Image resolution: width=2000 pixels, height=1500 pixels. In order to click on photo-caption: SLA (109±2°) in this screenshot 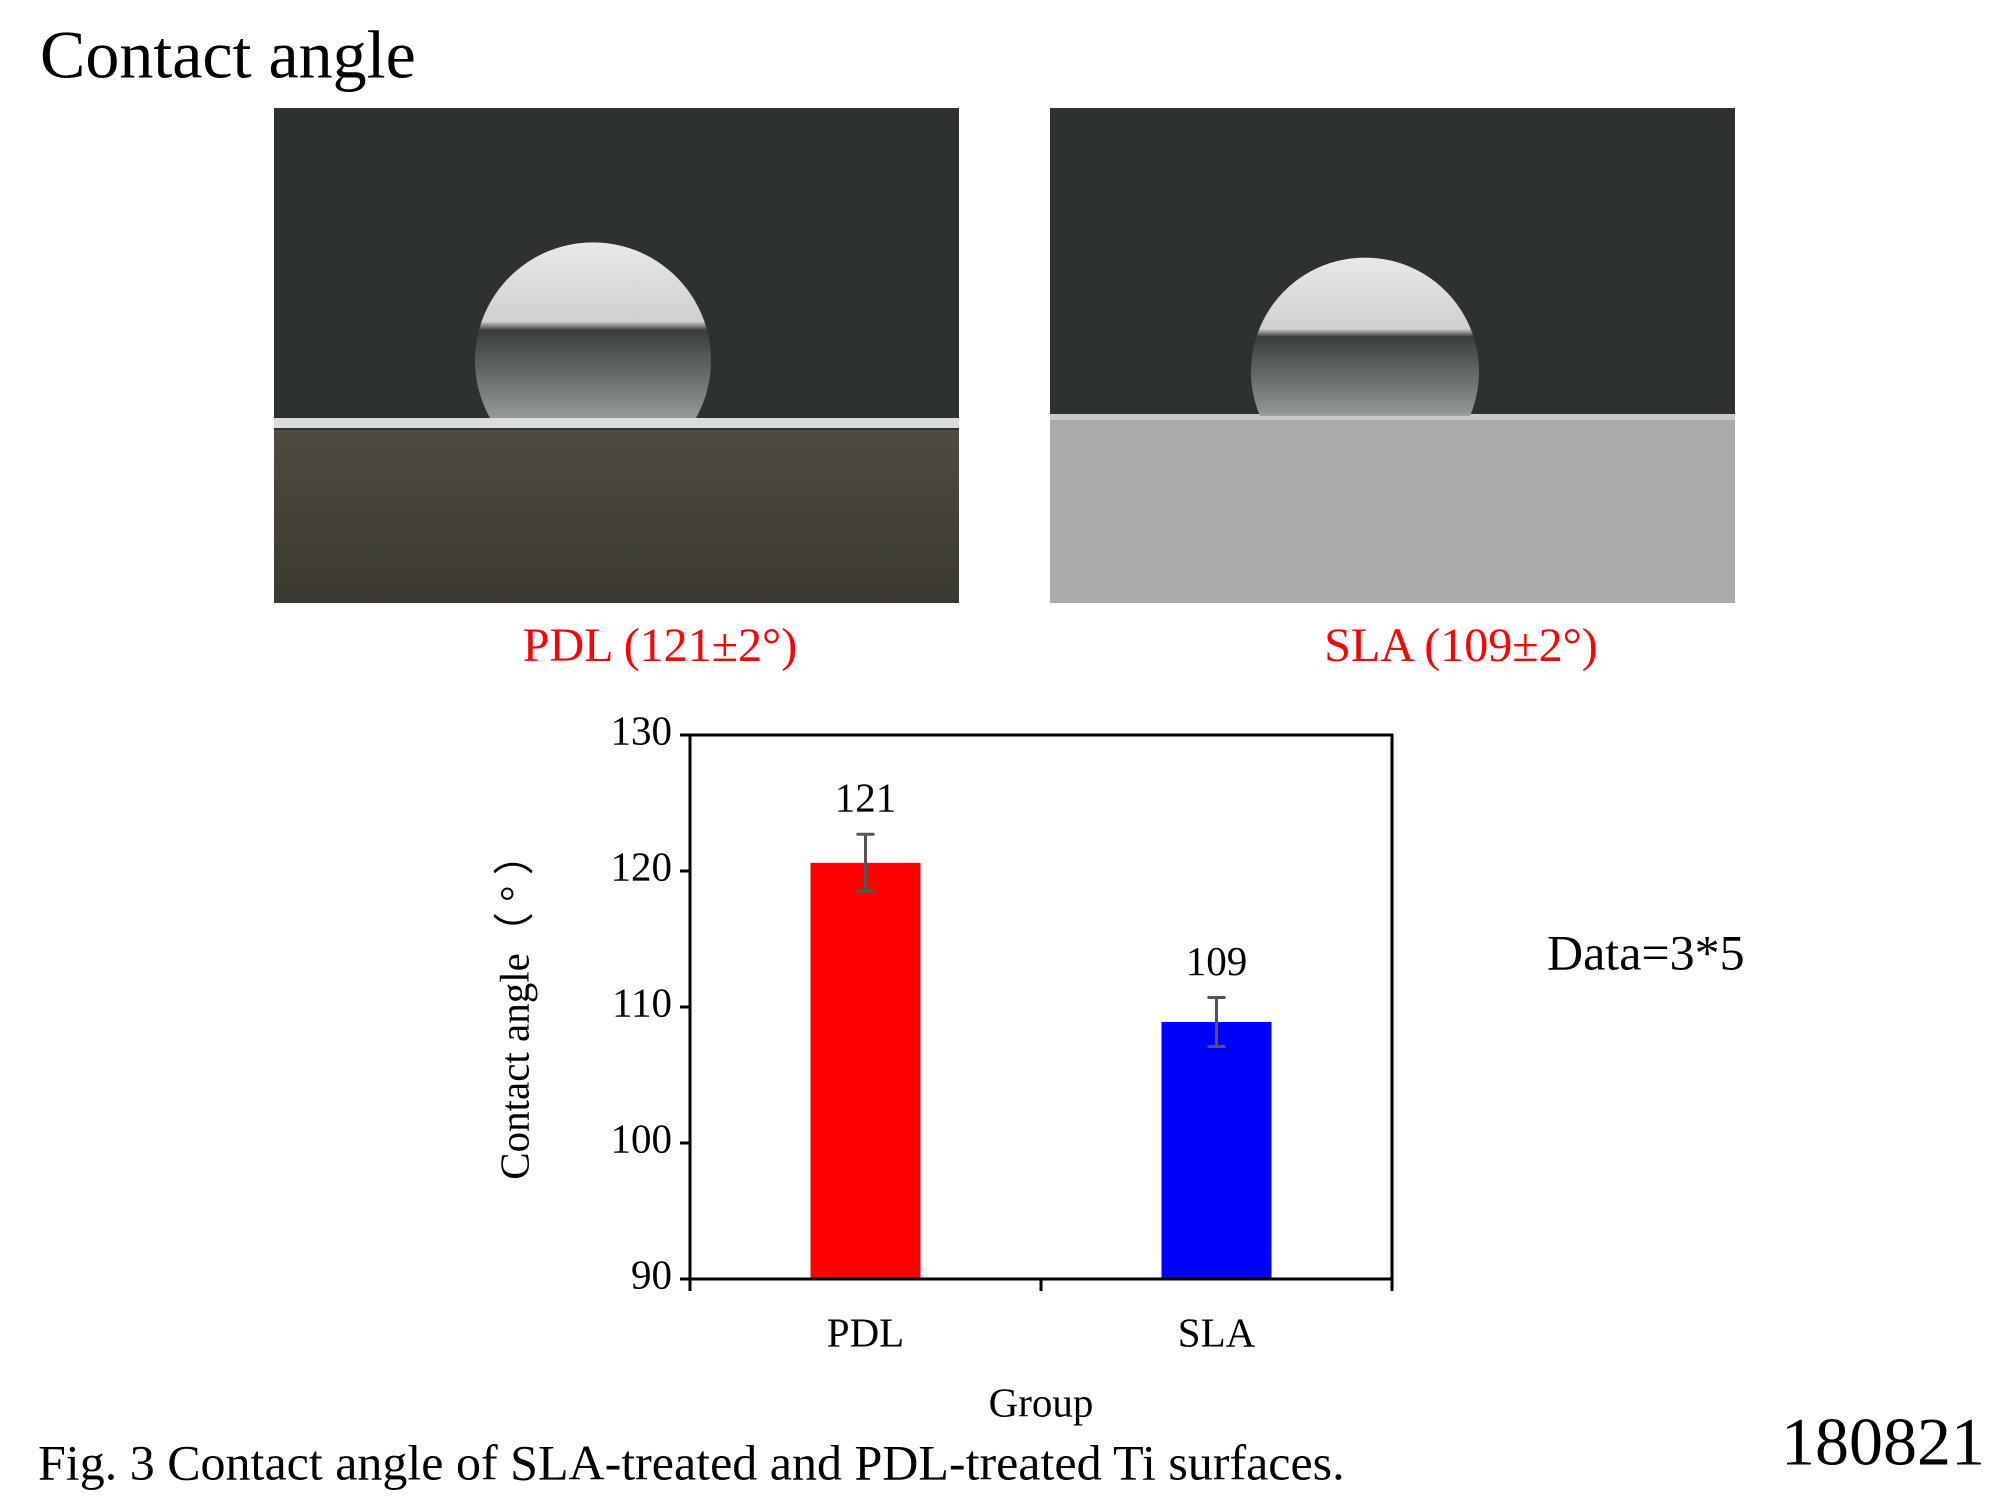, I will do `click(1461, 645)`.